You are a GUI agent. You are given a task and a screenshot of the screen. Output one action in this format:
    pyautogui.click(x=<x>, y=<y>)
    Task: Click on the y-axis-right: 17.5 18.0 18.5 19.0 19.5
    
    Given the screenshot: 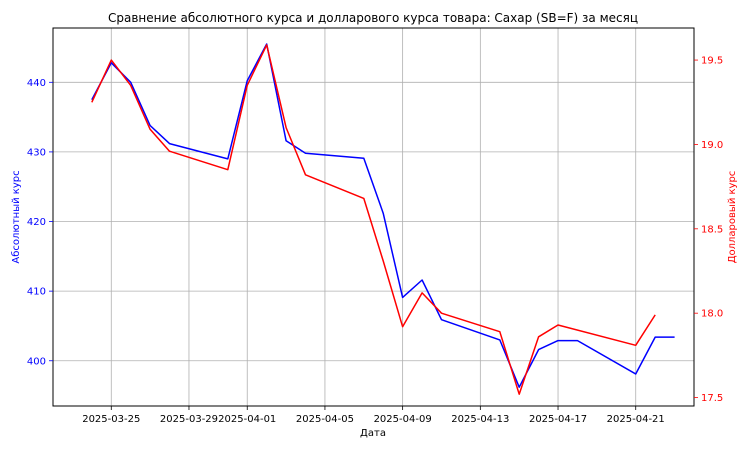 What is the action you would take?
    pyautogui.click(x=708, y=230)
    